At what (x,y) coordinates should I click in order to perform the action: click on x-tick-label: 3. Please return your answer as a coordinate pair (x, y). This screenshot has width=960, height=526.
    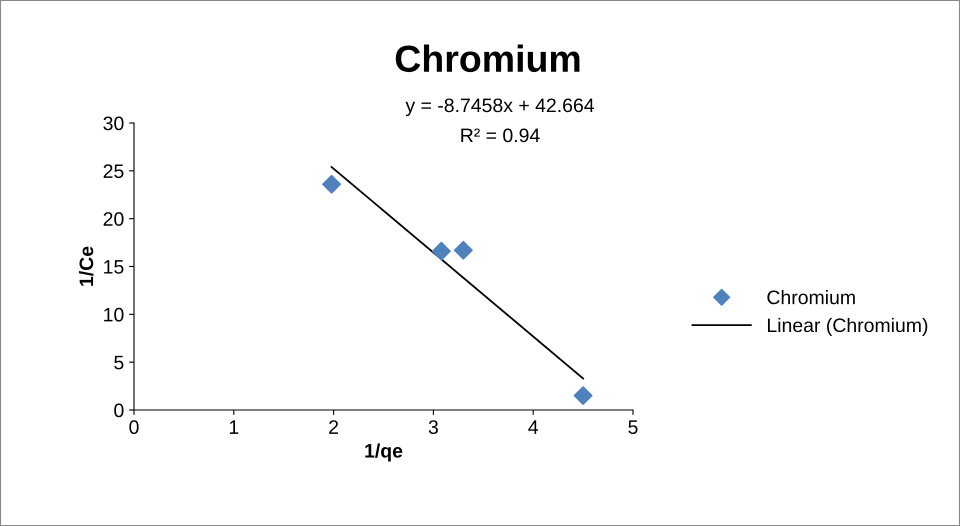
    Looking at the image, I should click on (433, 427).